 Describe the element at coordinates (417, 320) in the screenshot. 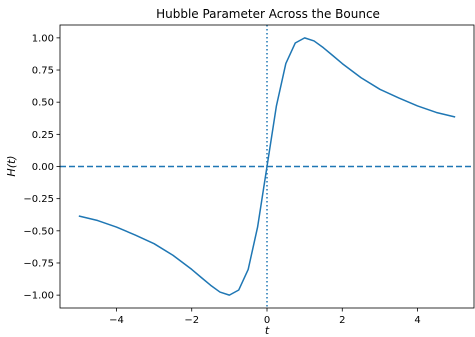

I see `x-tick-label: 4` at that location.